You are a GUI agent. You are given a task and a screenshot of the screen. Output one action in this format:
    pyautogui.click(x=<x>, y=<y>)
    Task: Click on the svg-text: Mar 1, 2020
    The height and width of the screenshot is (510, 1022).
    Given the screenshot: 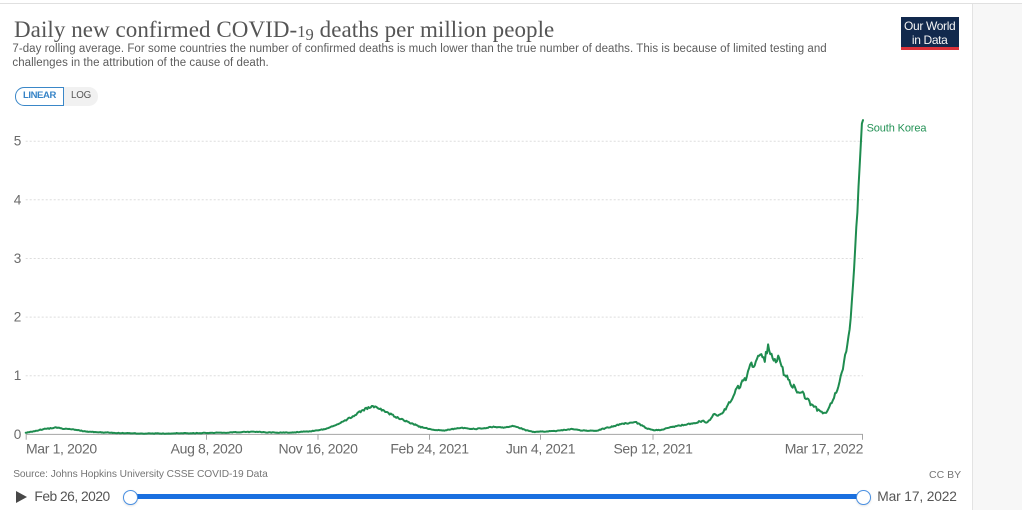 What is the action you would take?
    pyautogui.click(x=61, y=449)
    